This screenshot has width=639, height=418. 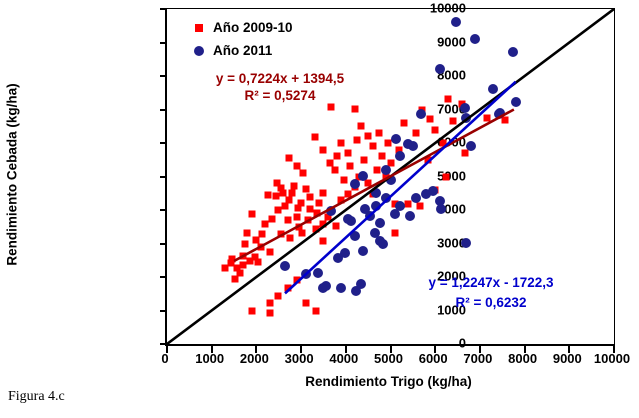 I want to click on x-axis-tick-label: 9000, so click(x=567, y=358).